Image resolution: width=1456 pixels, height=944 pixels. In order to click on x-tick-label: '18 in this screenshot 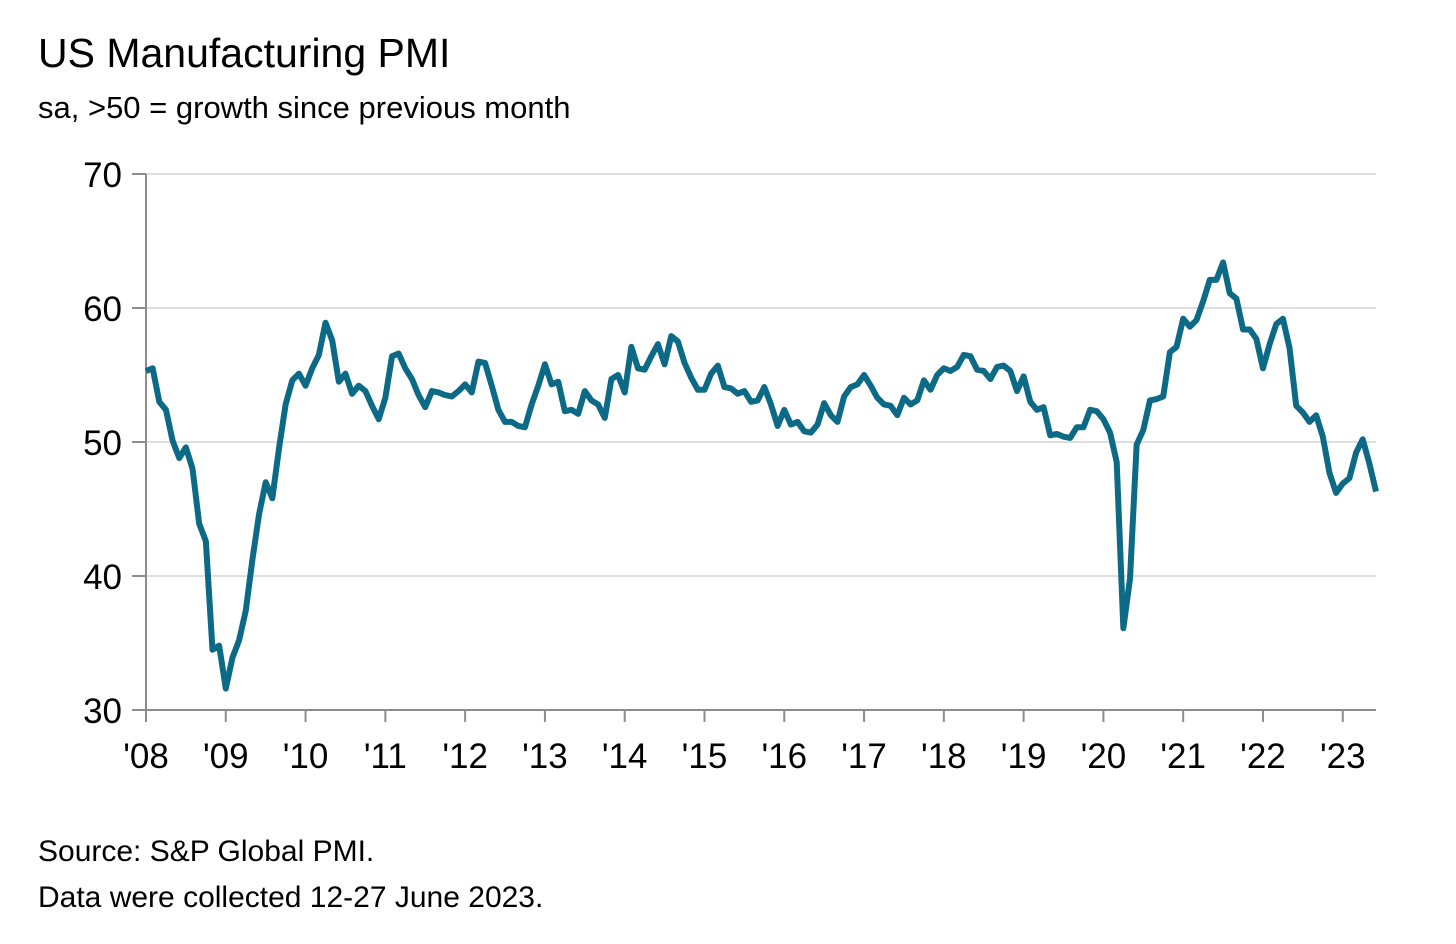, I will do `click(944, 756)`.